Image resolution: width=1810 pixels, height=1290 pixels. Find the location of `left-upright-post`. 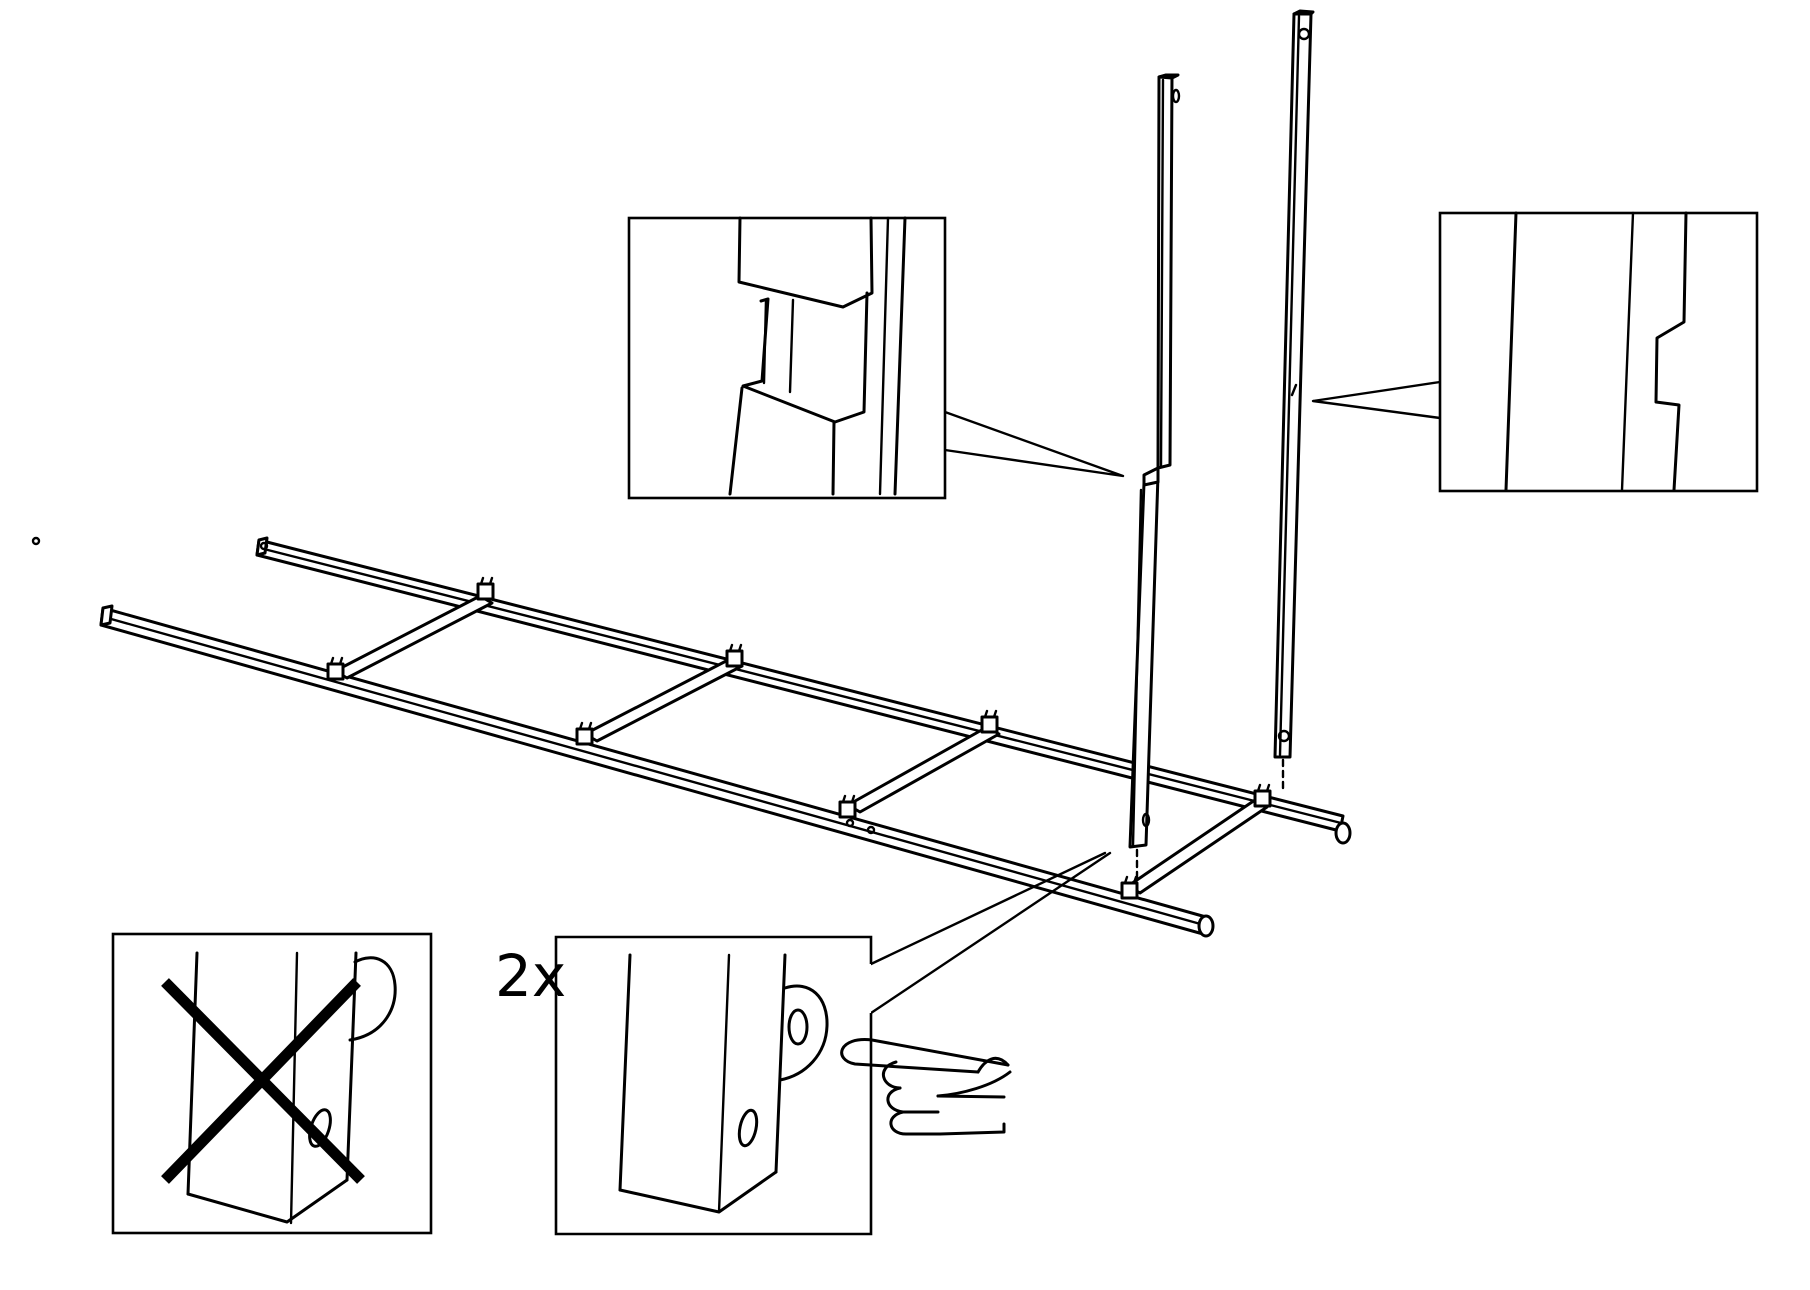

left-upright-post is located at coordinates (1154, 477).